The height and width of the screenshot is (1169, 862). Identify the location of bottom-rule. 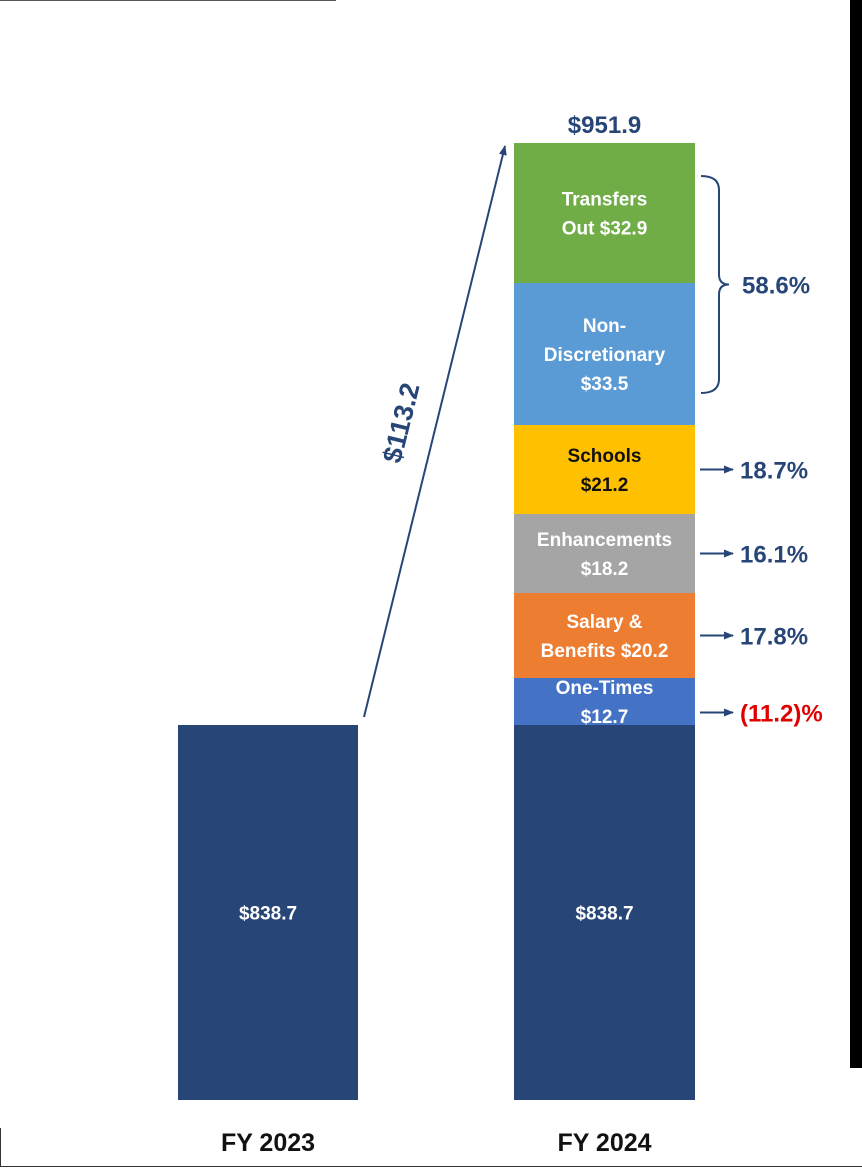
(431, 1166).